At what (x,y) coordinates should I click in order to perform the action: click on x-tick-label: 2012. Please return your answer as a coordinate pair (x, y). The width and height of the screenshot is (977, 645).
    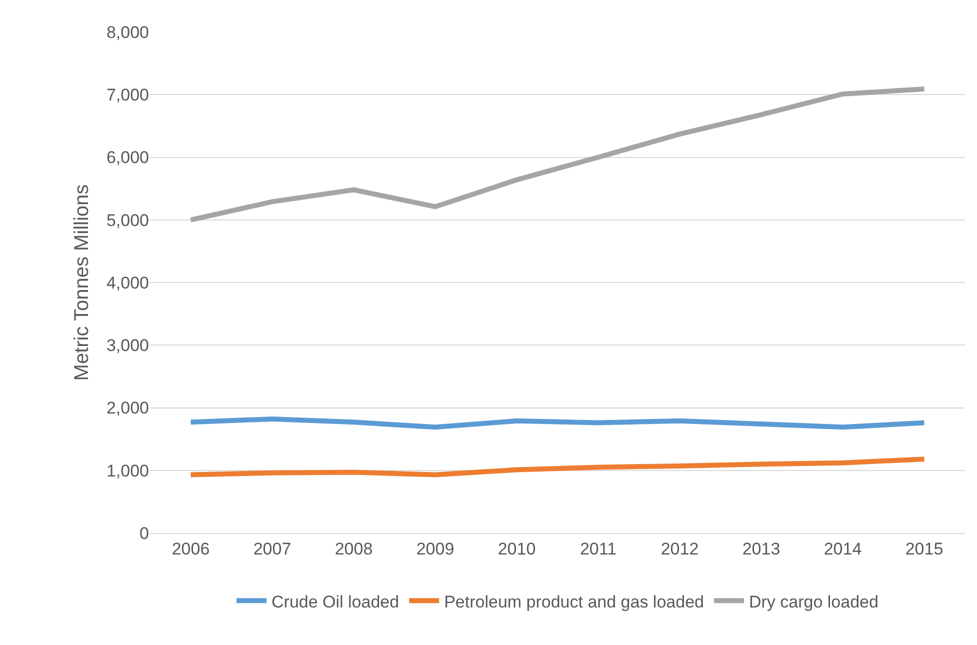
    Looking at the image, I should click on (679, 548).